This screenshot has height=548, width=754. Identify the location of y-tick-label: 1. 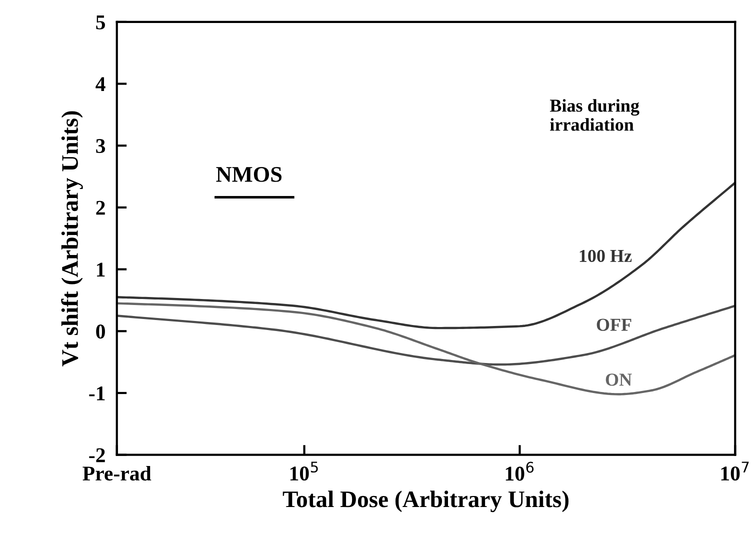
(101, 269).